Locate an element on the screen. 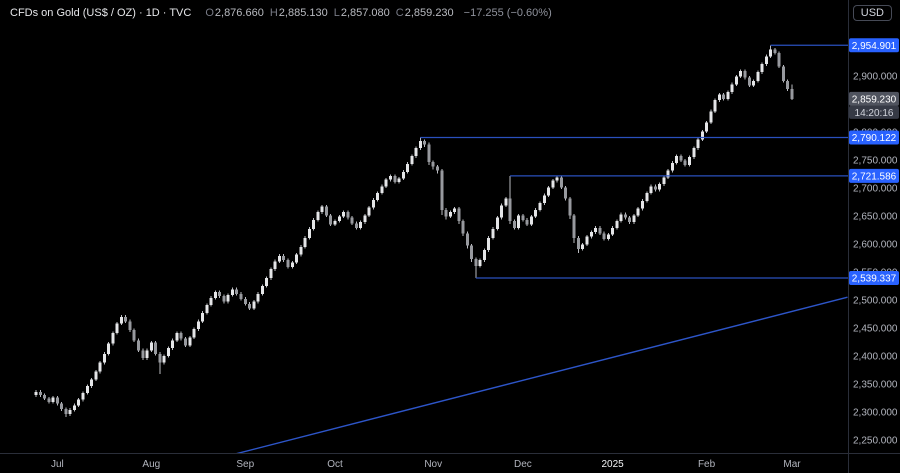  time-tick-label: Mar is located at coordinates (792, 464).